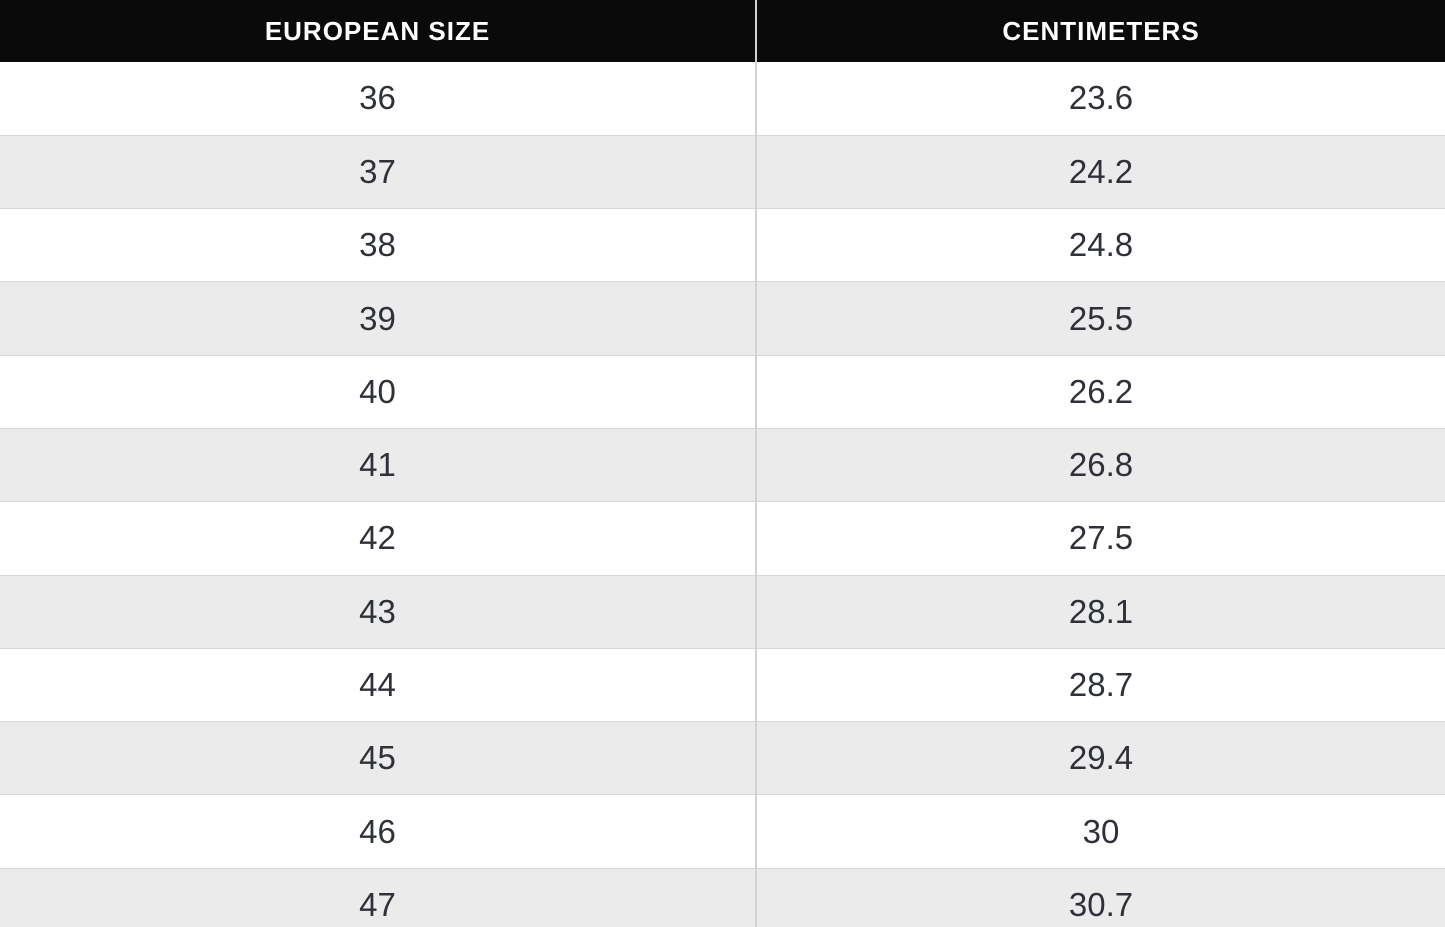 This screenshot has height=927, width=1445. I want to click on centimeters-cell: 30, so click(1100, 831).